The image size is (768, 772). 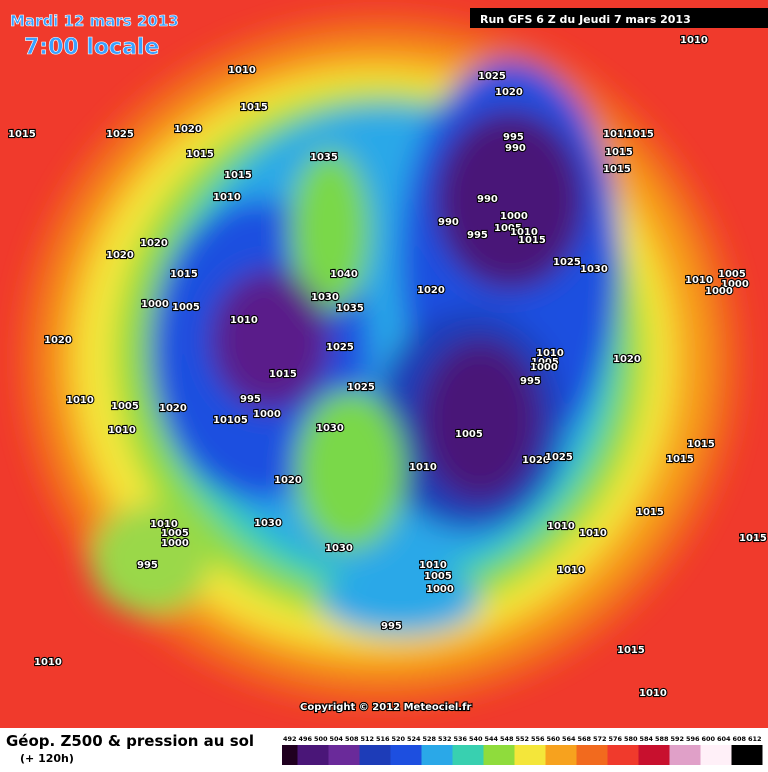 I want to click on scale-label: 548, so click(x=507, y=739).